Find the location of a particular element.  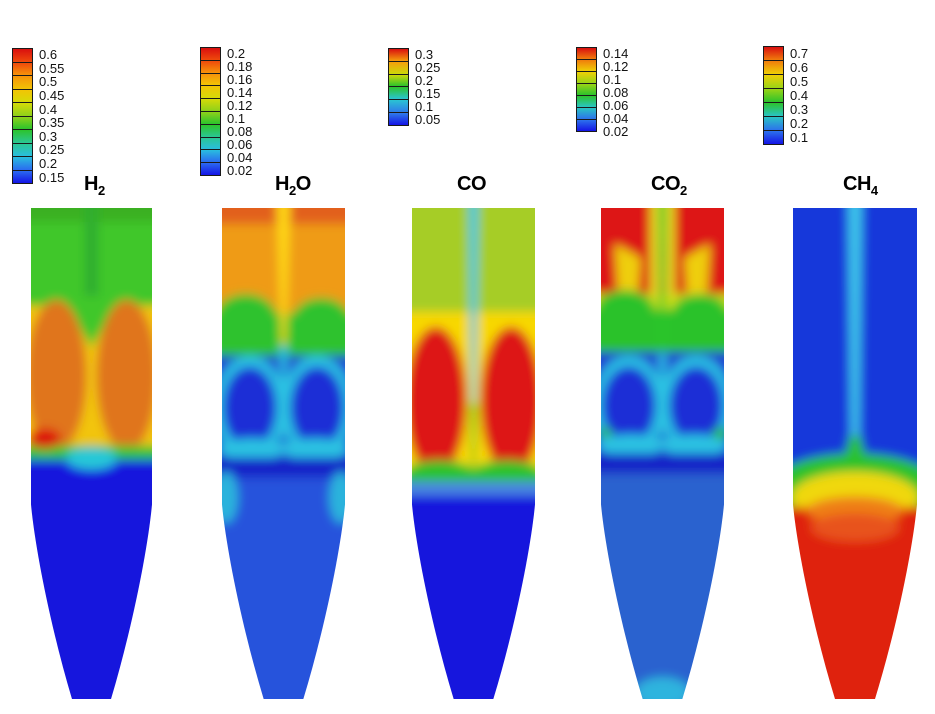

colorbar-tick-label: 0.04 is located at coordinates (240, 157).